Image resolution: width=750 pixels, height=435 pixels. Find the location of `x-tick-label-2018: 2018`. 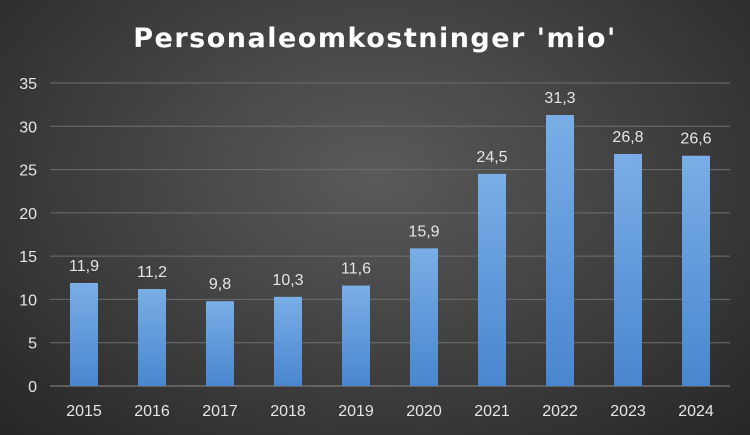

x-tick-label-2018: 2018 is located at coordinates (288, 411).